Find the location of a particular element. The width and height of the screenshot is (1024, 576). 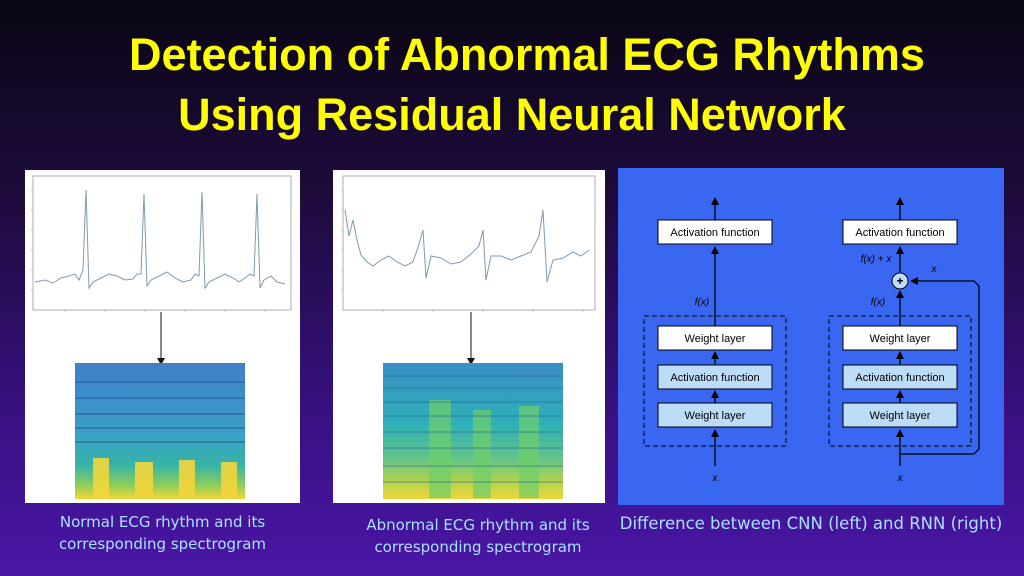

normal-spectrogram-lines is located at coordinates (160, 412).